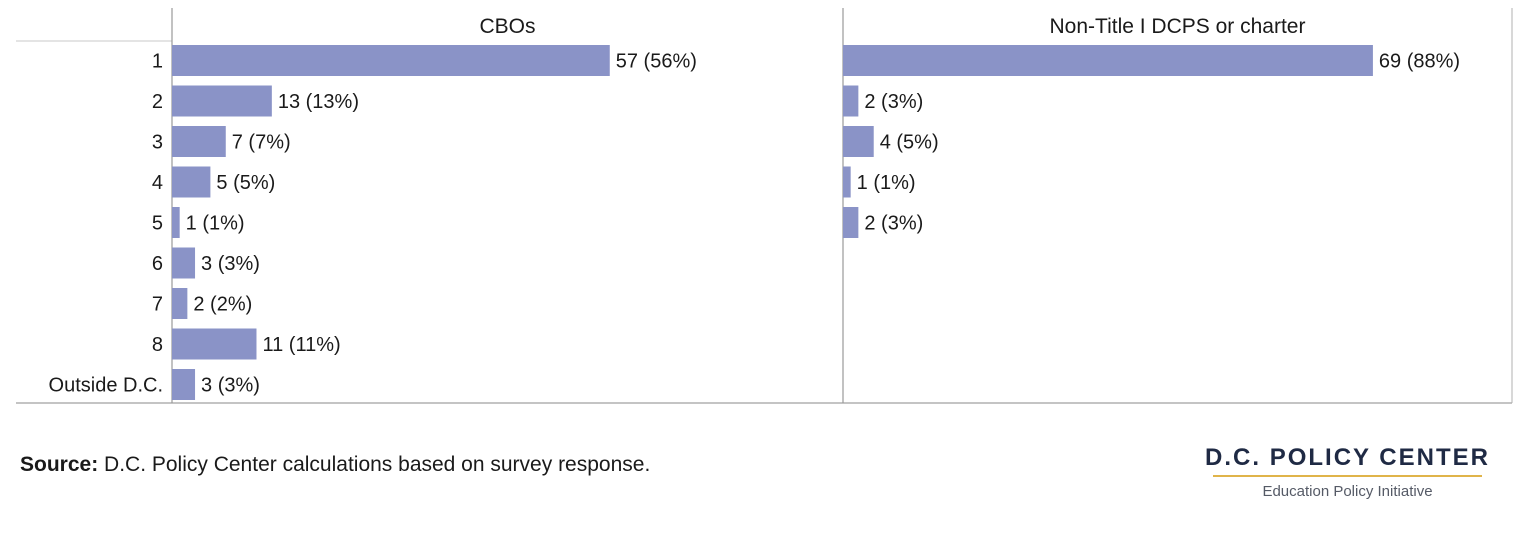  Describe the element at coordinates (886, 183) in the screenshot. I see `data-label-panel2-row4: 1 (1%)` at that location.